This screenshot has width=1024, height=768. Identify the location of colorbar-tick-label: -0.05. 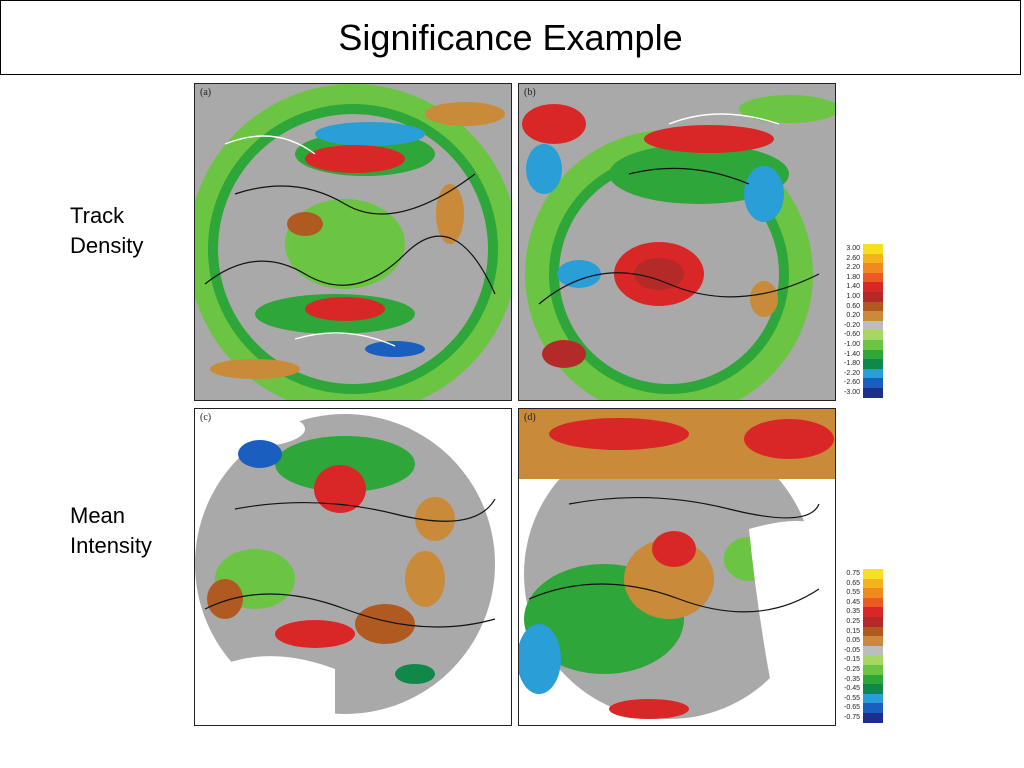
(852, 650).